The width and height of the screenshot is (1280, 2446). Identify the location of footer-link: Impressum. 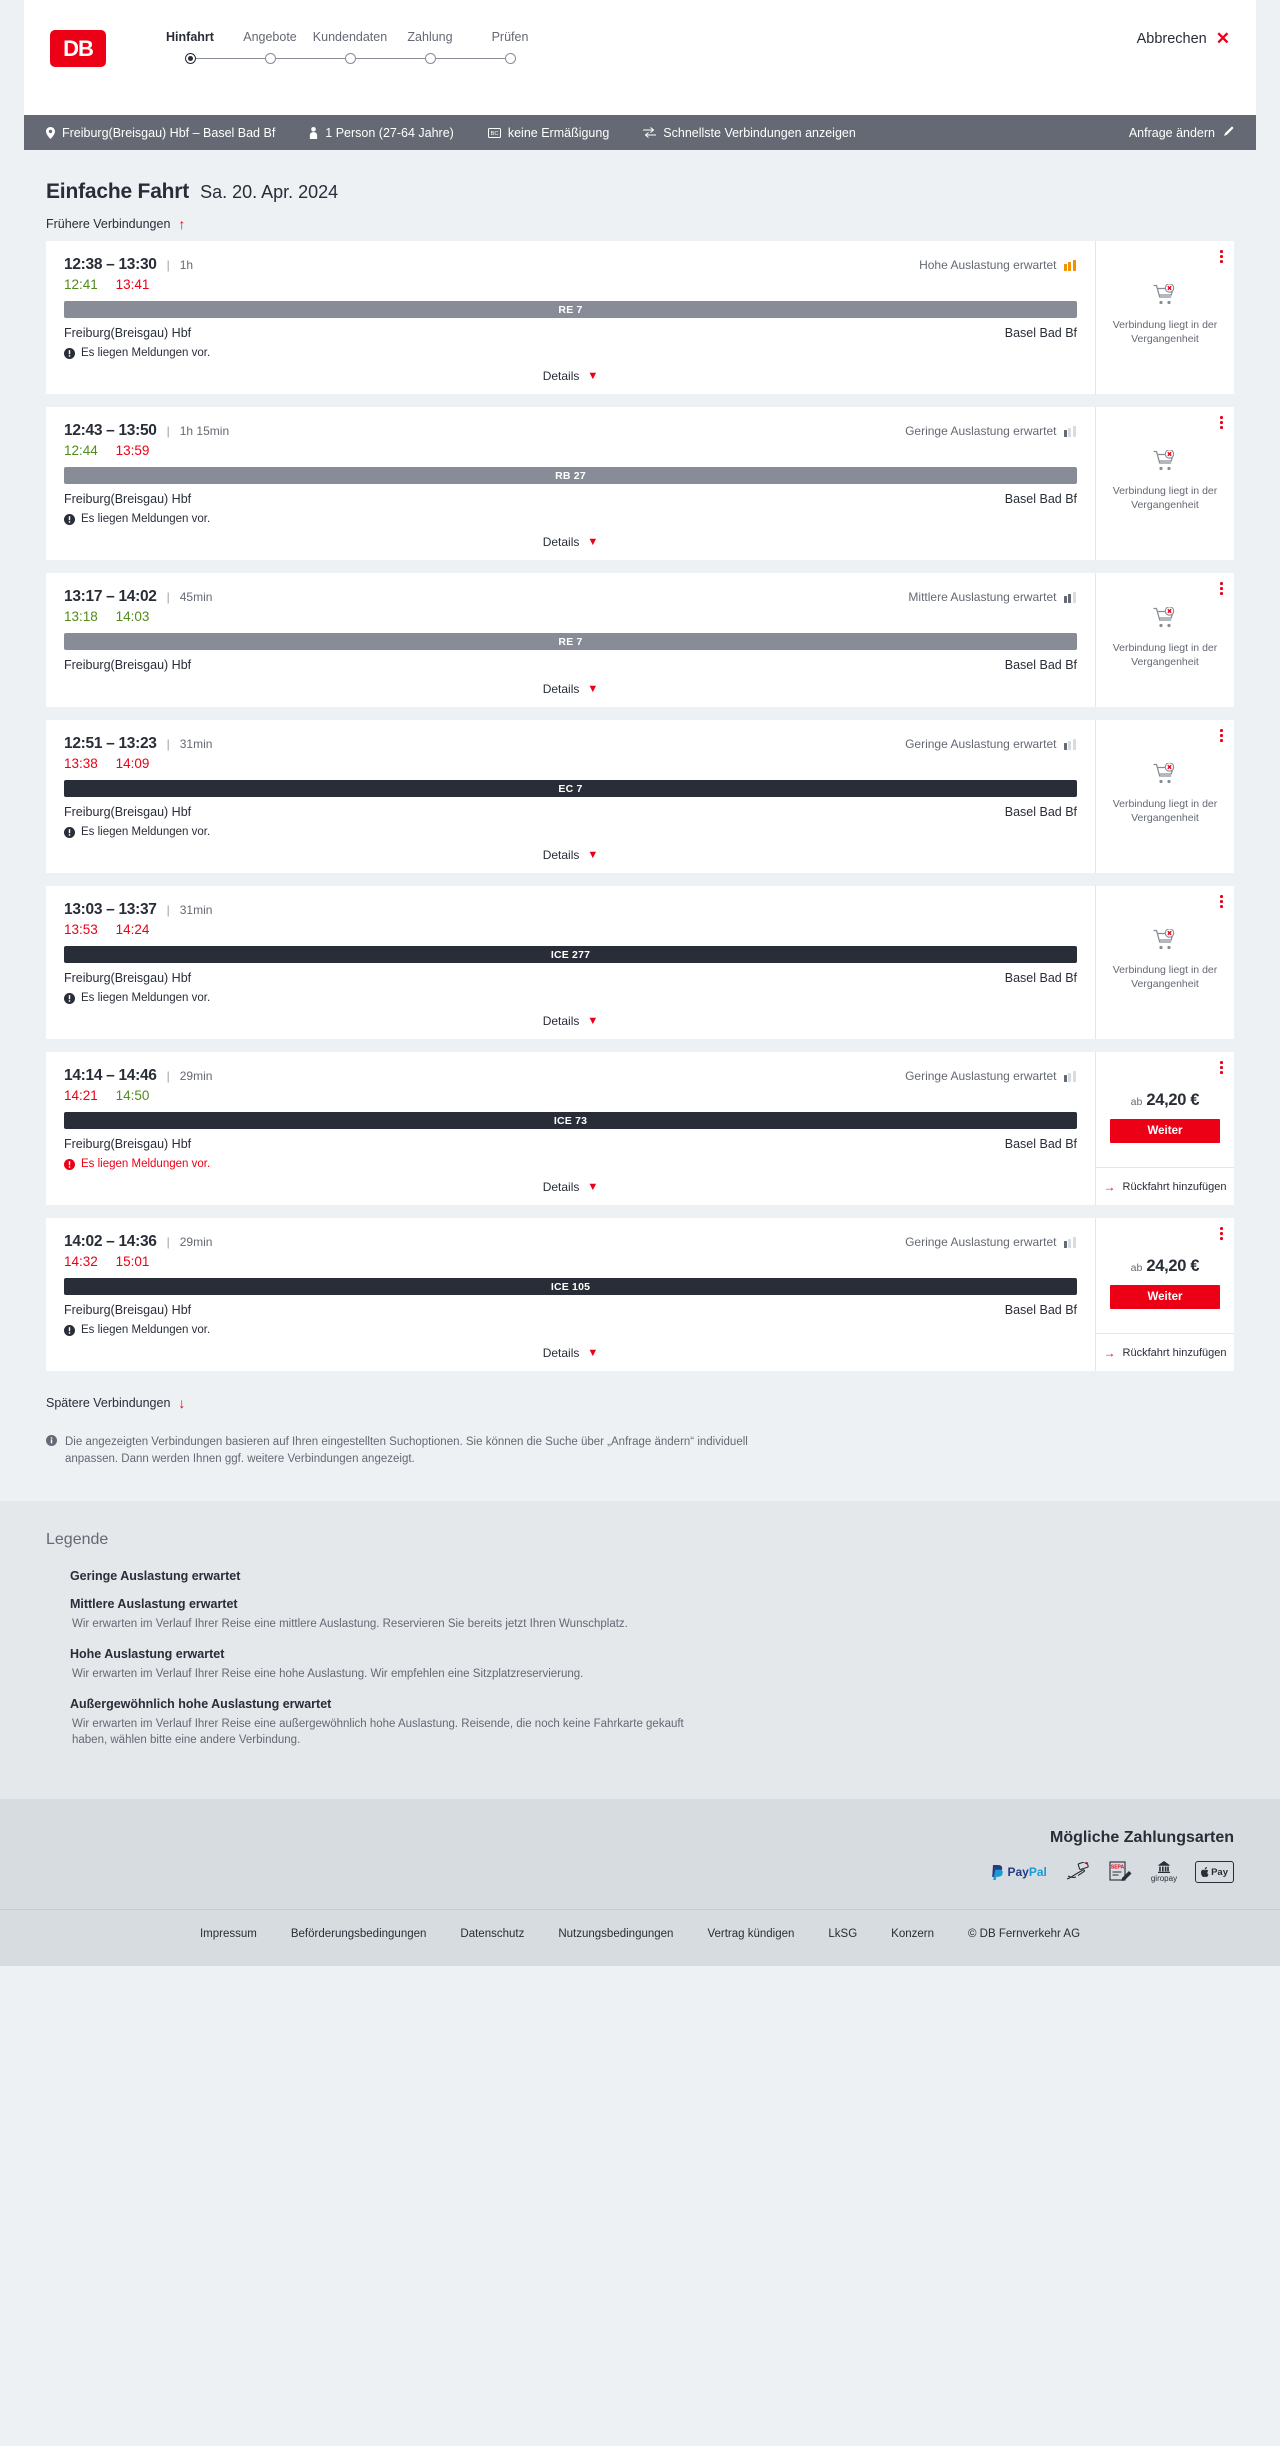
(228, 1934).